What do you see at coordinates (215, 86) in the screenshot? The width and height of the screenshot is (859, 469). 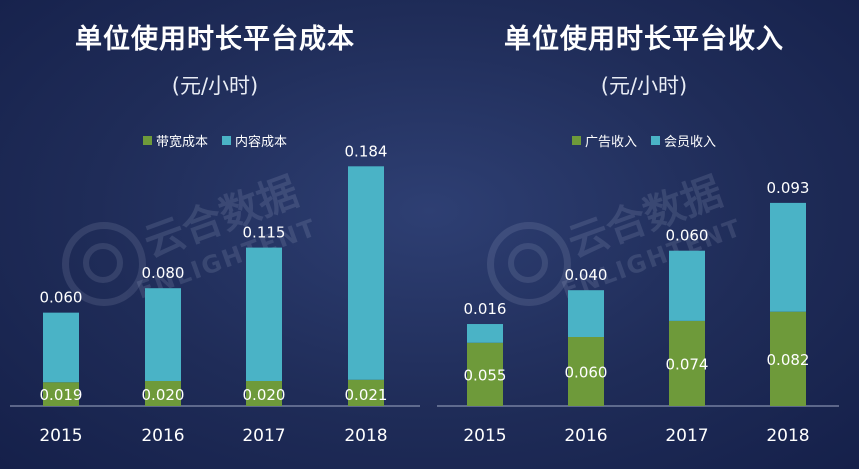 I see `cost-chart-subtitle: (元/小时)` at bounding box center [215, 86].